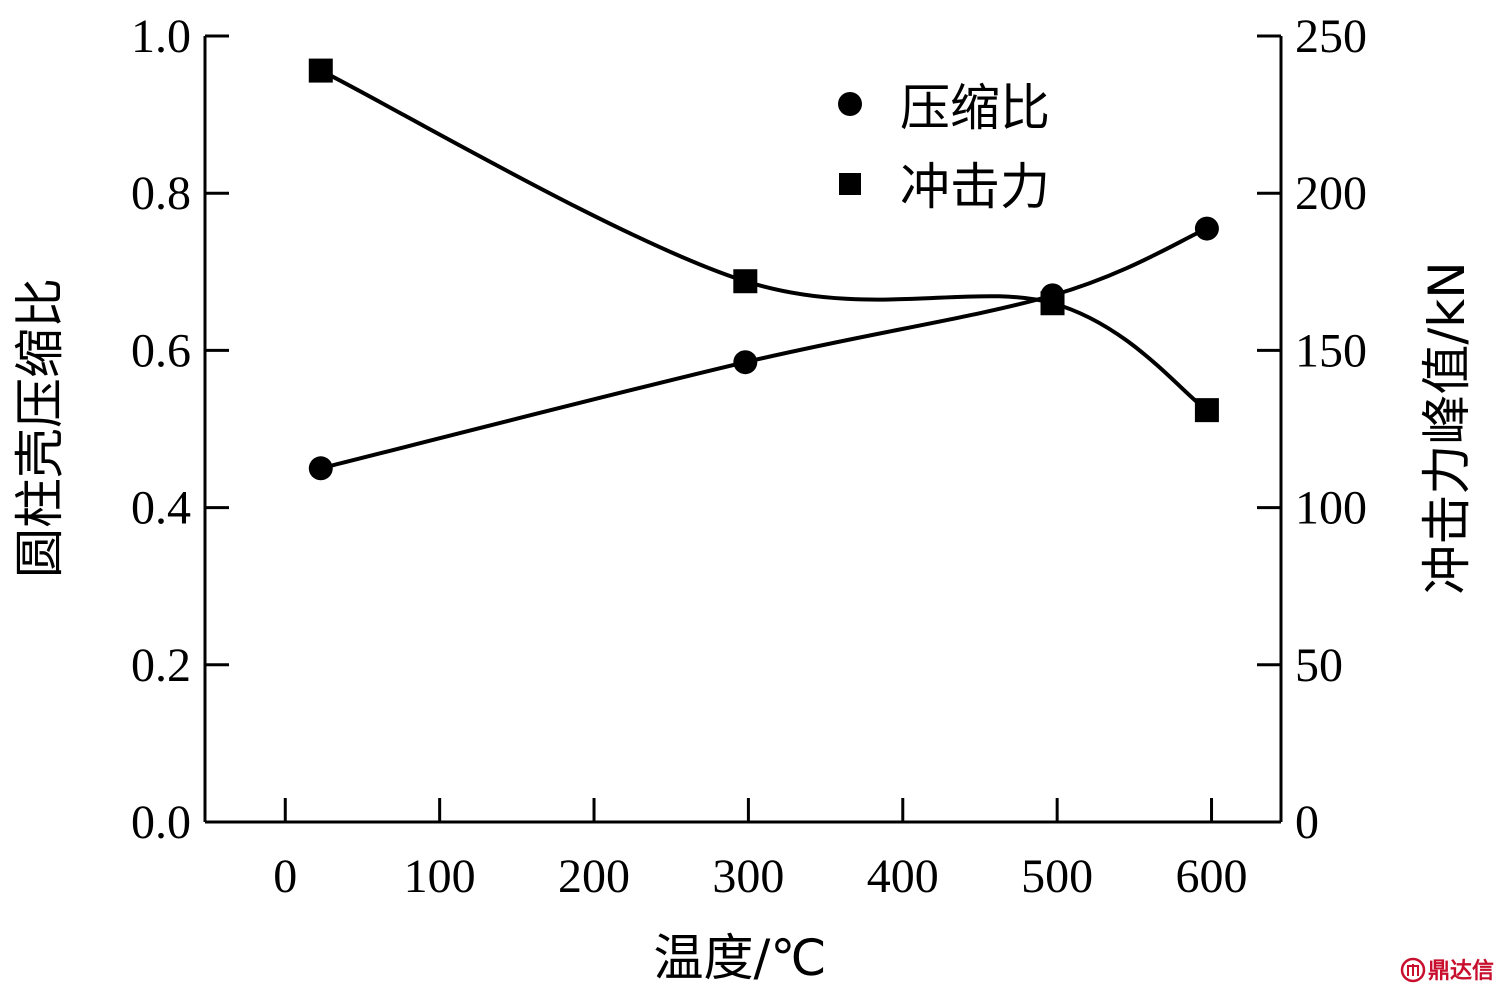  I want to click on right-y-axis-ticks: 0 50 100 150 200 250, so click(1312, 429).